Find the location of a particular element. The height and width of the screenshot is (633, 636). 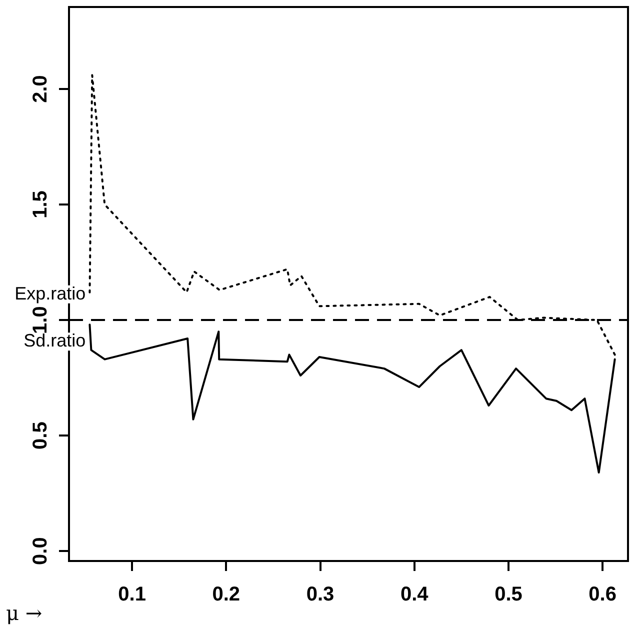

y-tick-label: 0.0 is located at coordinates (41, 551).